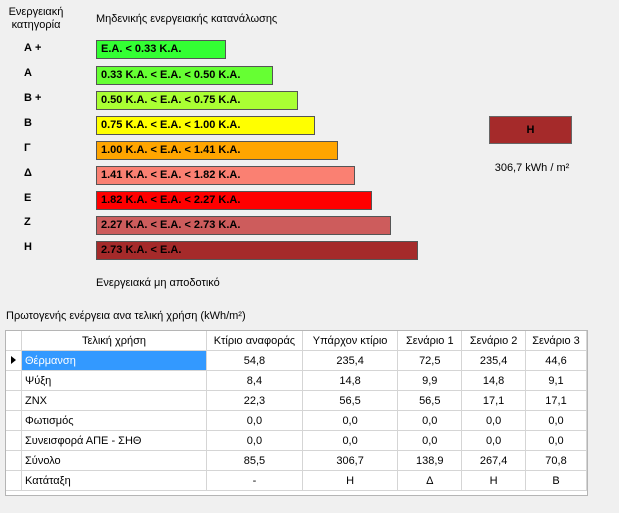  I want to click on end-use-cell: Κατάταξη, so click(114, 480).